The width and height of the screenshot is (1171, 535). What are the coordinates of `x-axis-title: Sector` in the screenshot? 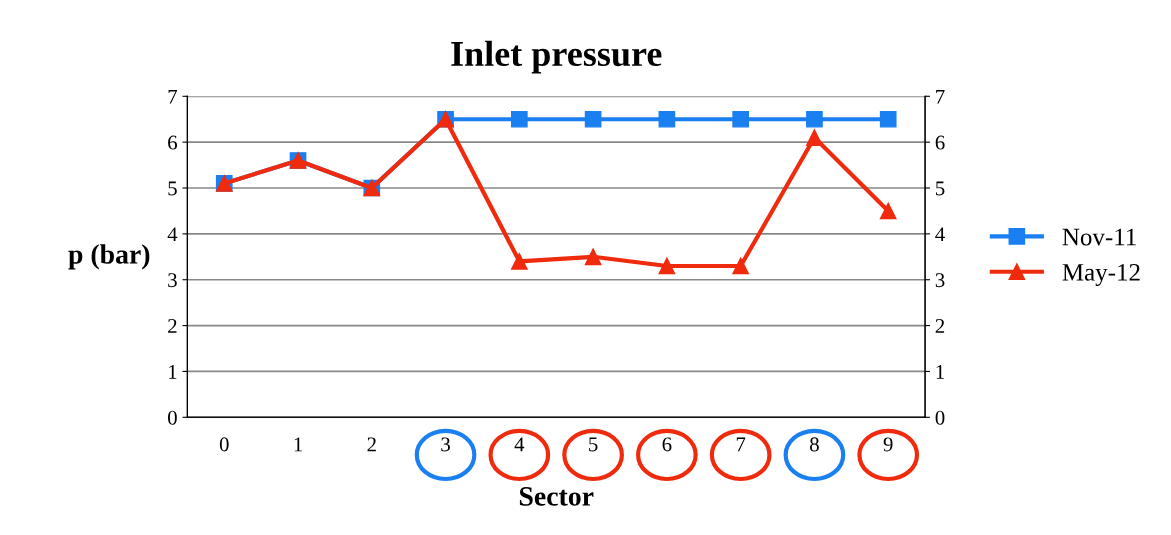 It's located at (556, 496).